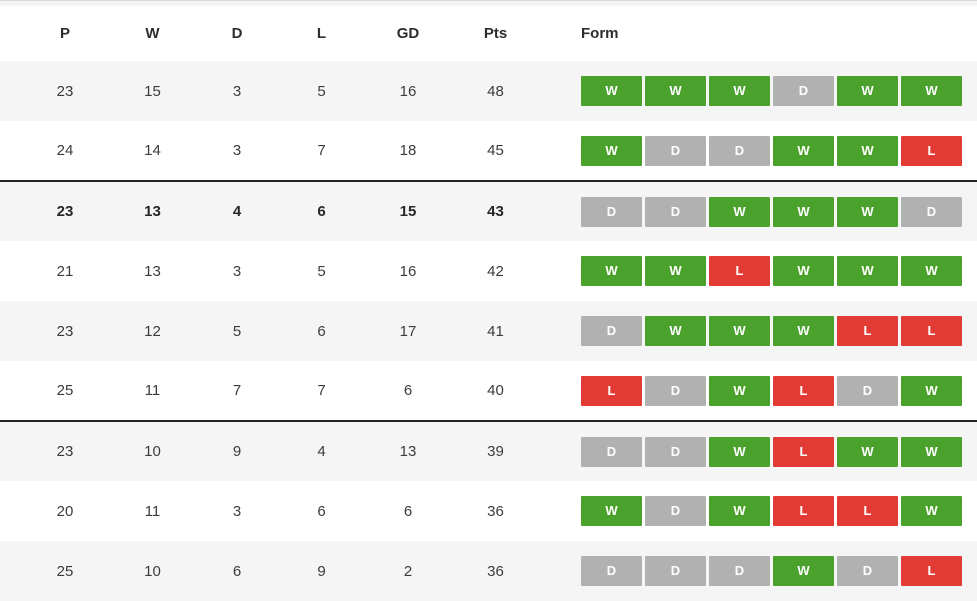  What do you see at coordinates (495, 91) in the screenshot?
I see `cell-points: 48` at bounding box center [495, 91].